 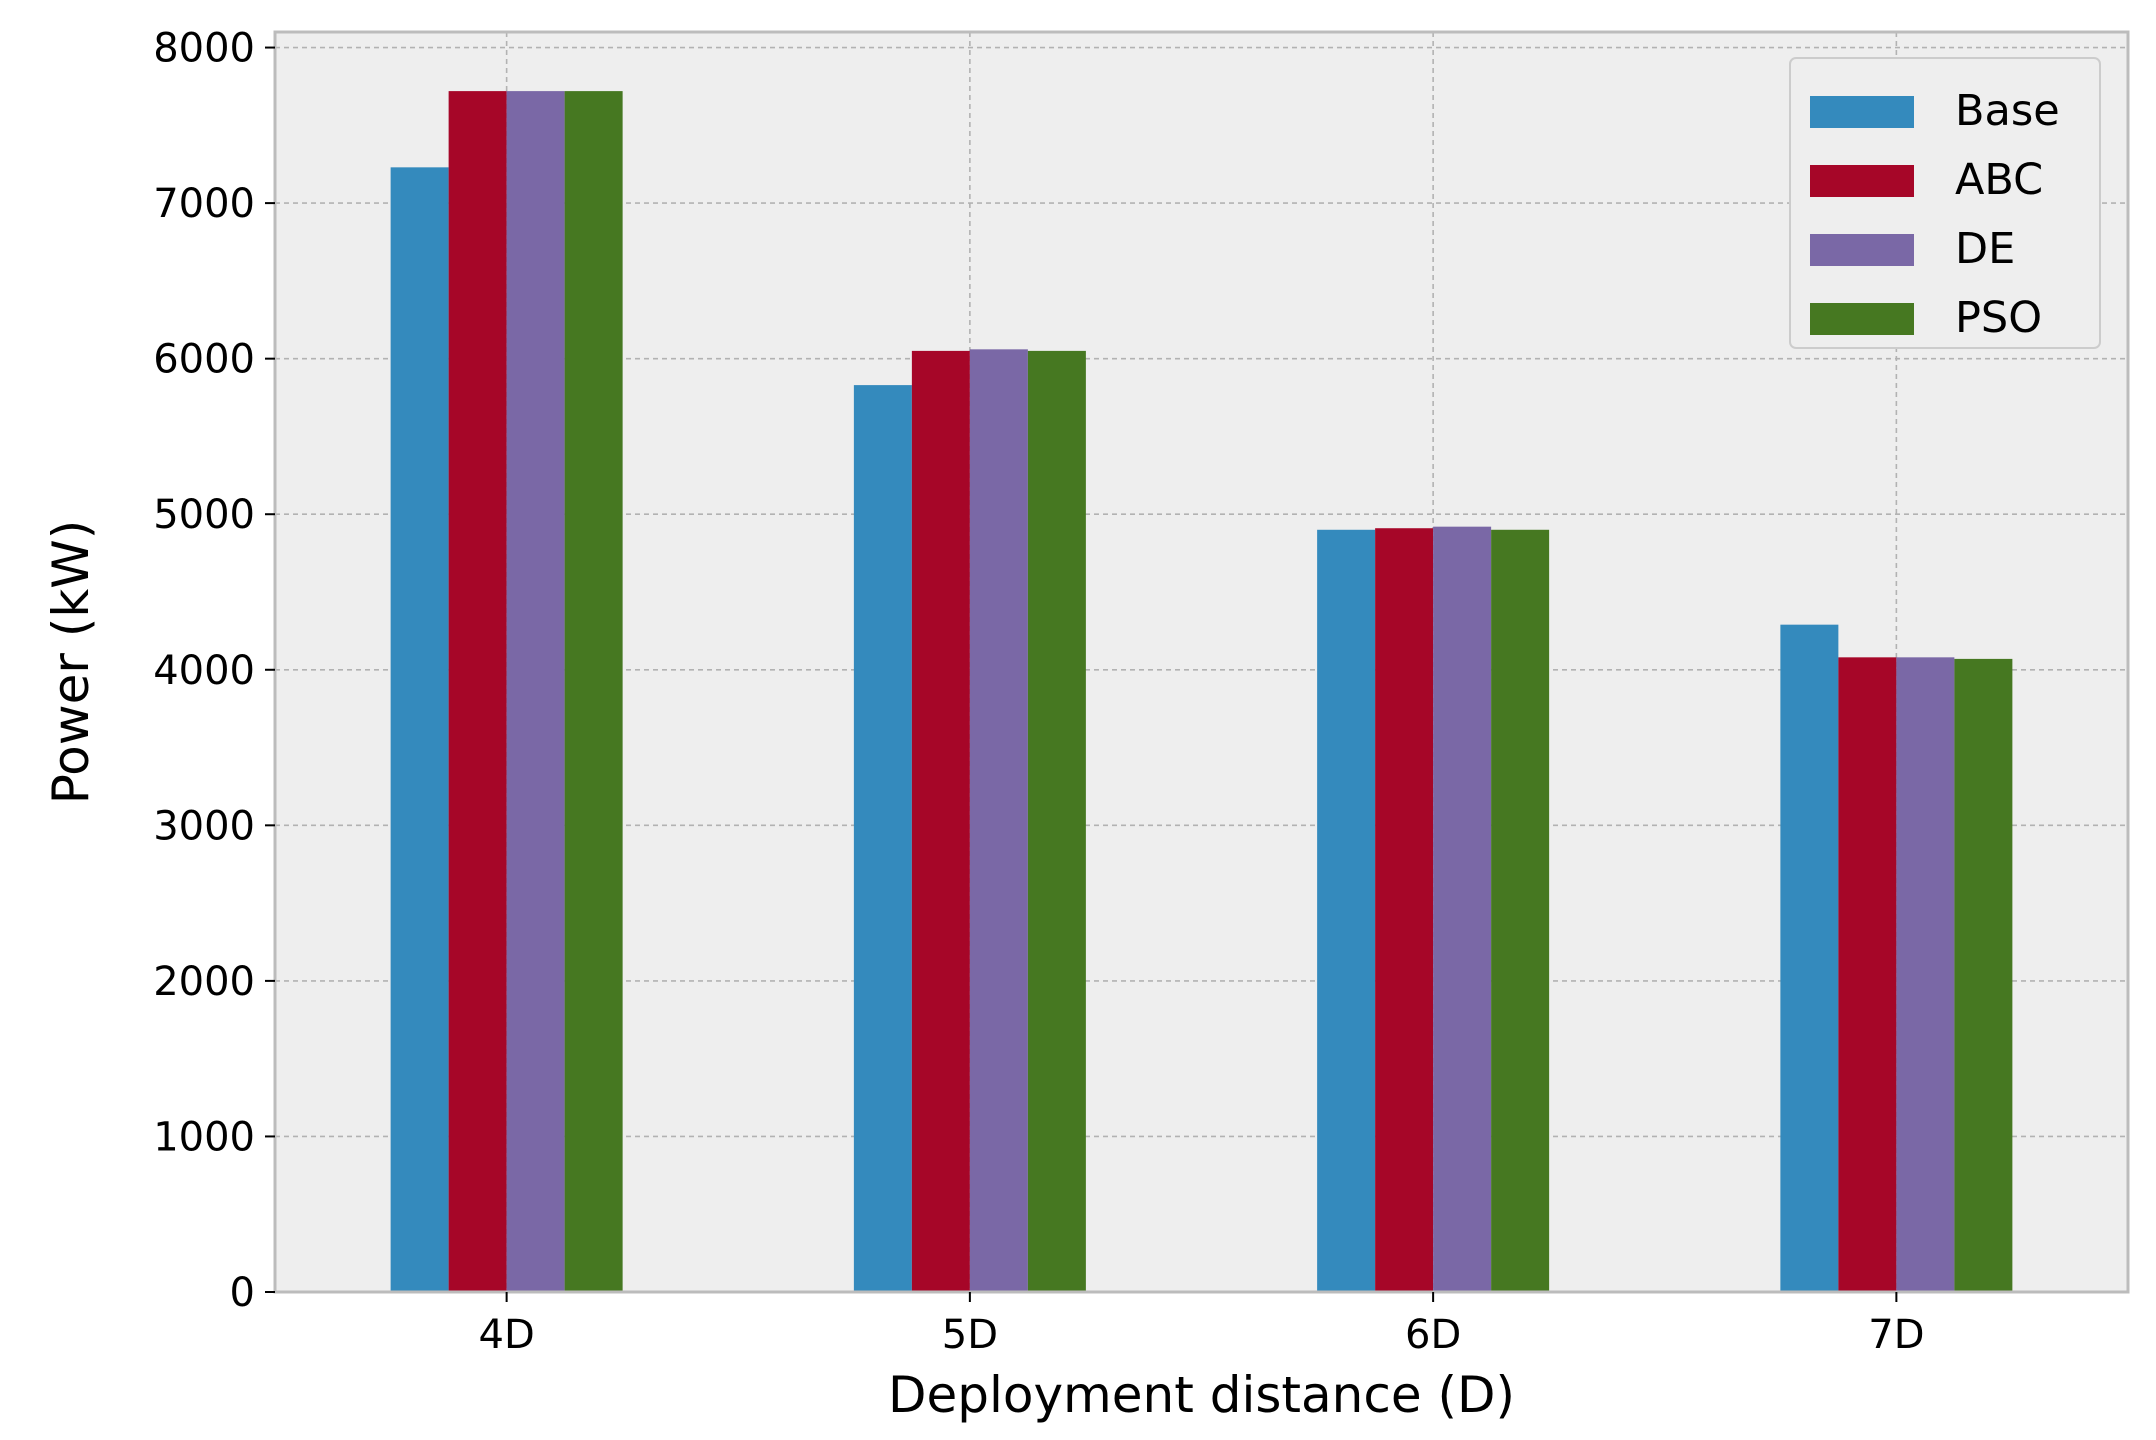 I want to click on x-tick-label: 7D, so click(x=1896, y=1335).